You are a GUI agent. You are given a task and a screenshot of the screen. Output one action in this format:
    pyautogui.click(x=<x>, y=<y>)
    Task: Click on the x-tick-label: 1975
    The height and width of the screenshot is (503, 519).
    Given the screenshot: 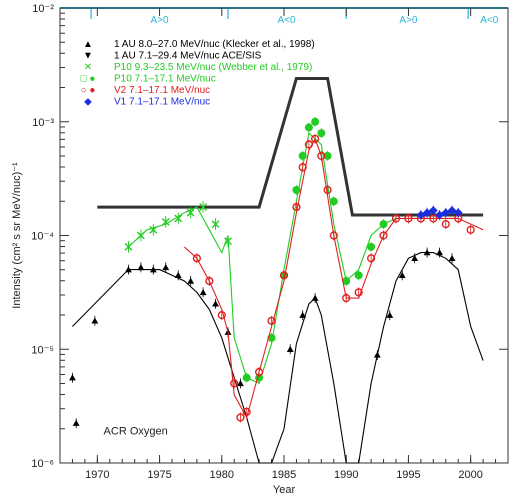 What is the action you would take?
    pyautogui.click(x=159, y=475)
    